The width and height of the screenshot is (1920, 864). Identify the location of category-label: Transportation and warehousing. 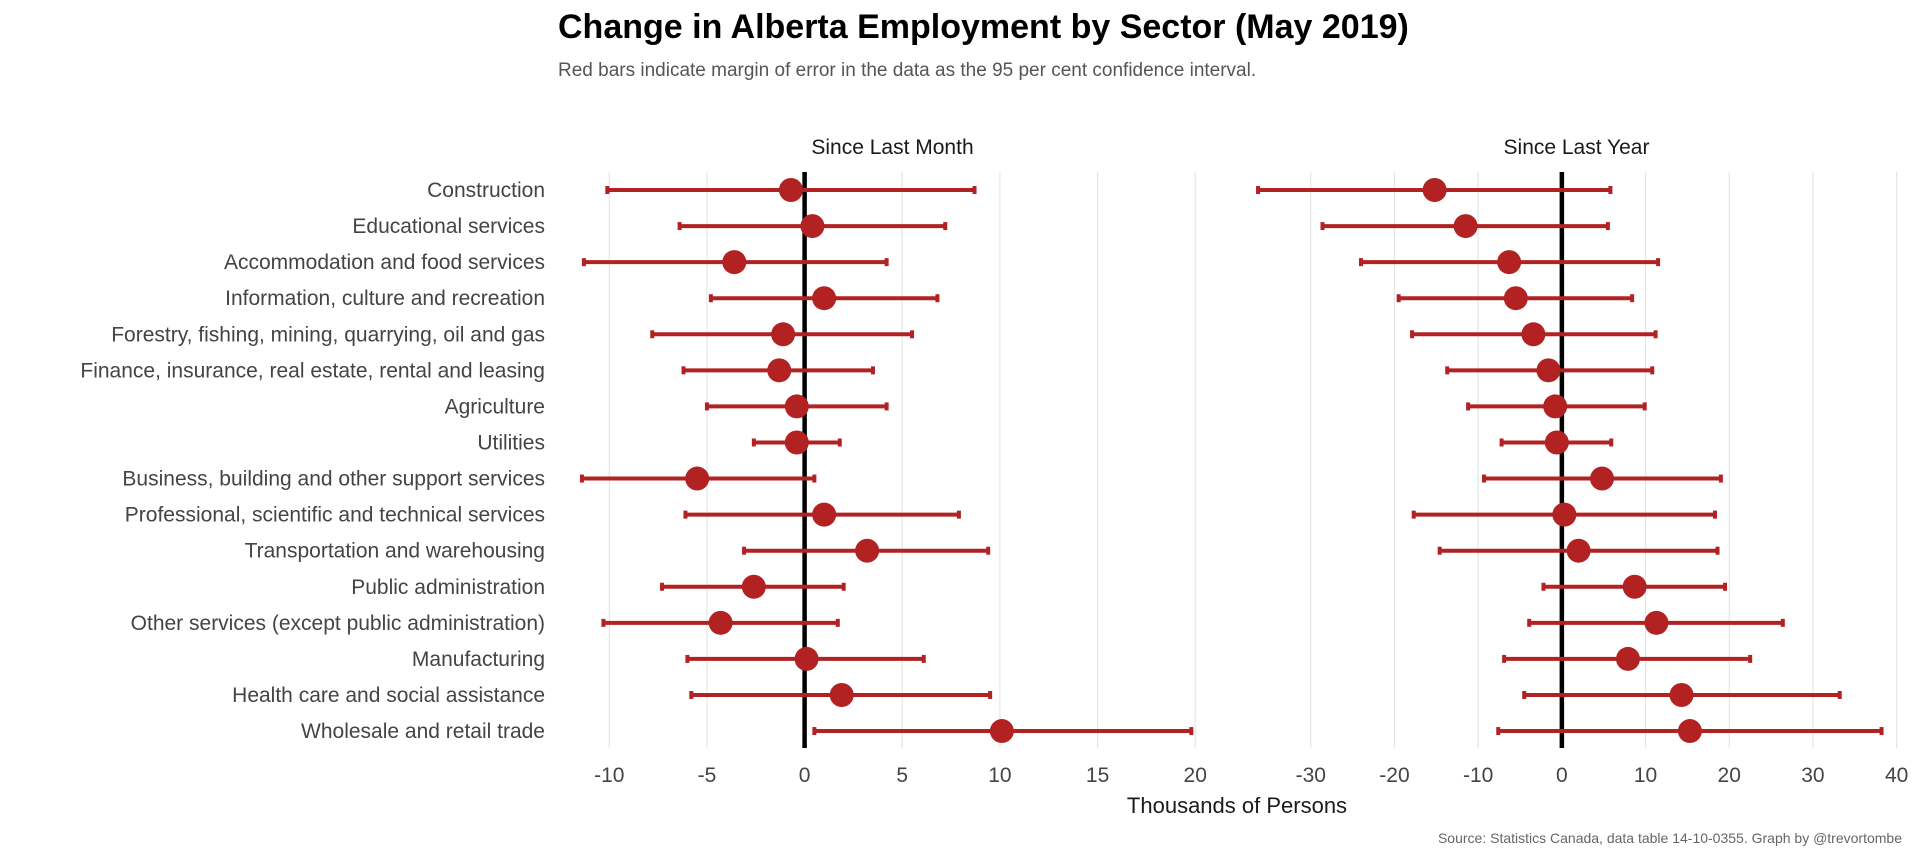
(395, 551).